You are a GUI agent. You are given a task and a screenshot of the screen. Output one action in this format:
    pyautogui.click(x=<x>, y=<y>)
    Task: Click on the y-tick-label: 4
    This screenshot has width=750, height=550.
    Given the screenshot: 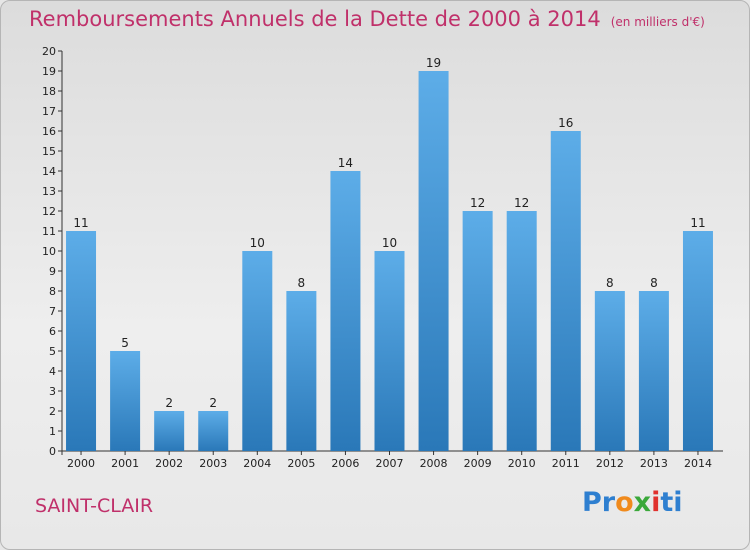 What is the action you would take?
    pyautogui.click(x=52, y=371)
    